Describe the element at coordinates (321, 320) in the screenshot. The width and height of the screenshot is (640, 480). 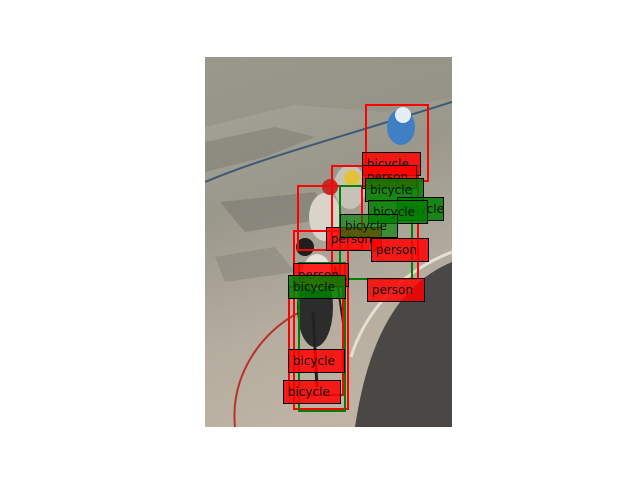
I see `detection-box` at that location.